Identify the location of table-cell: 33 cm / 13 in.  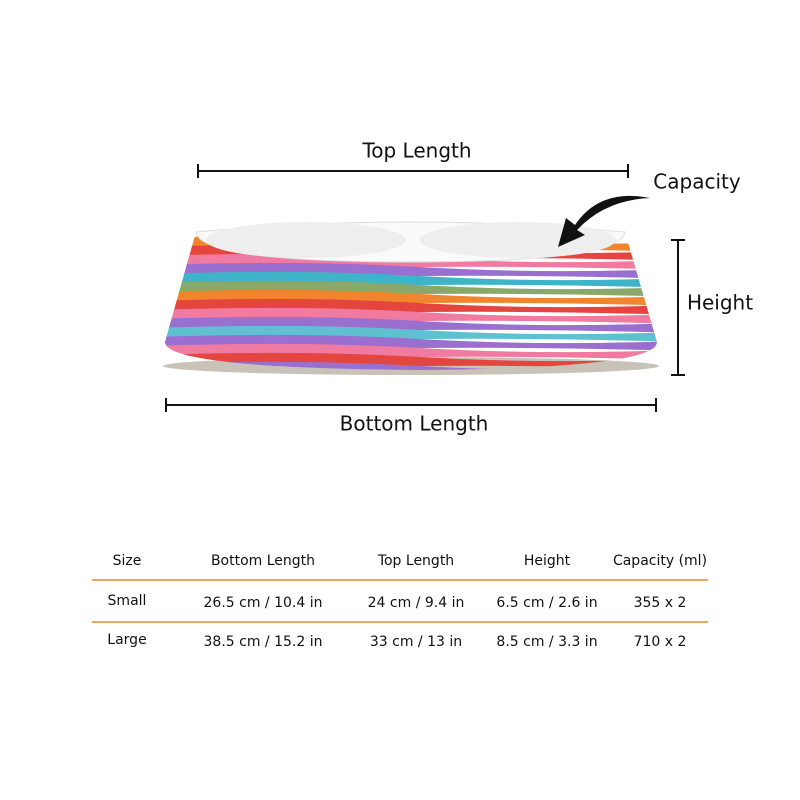
(416, 642).